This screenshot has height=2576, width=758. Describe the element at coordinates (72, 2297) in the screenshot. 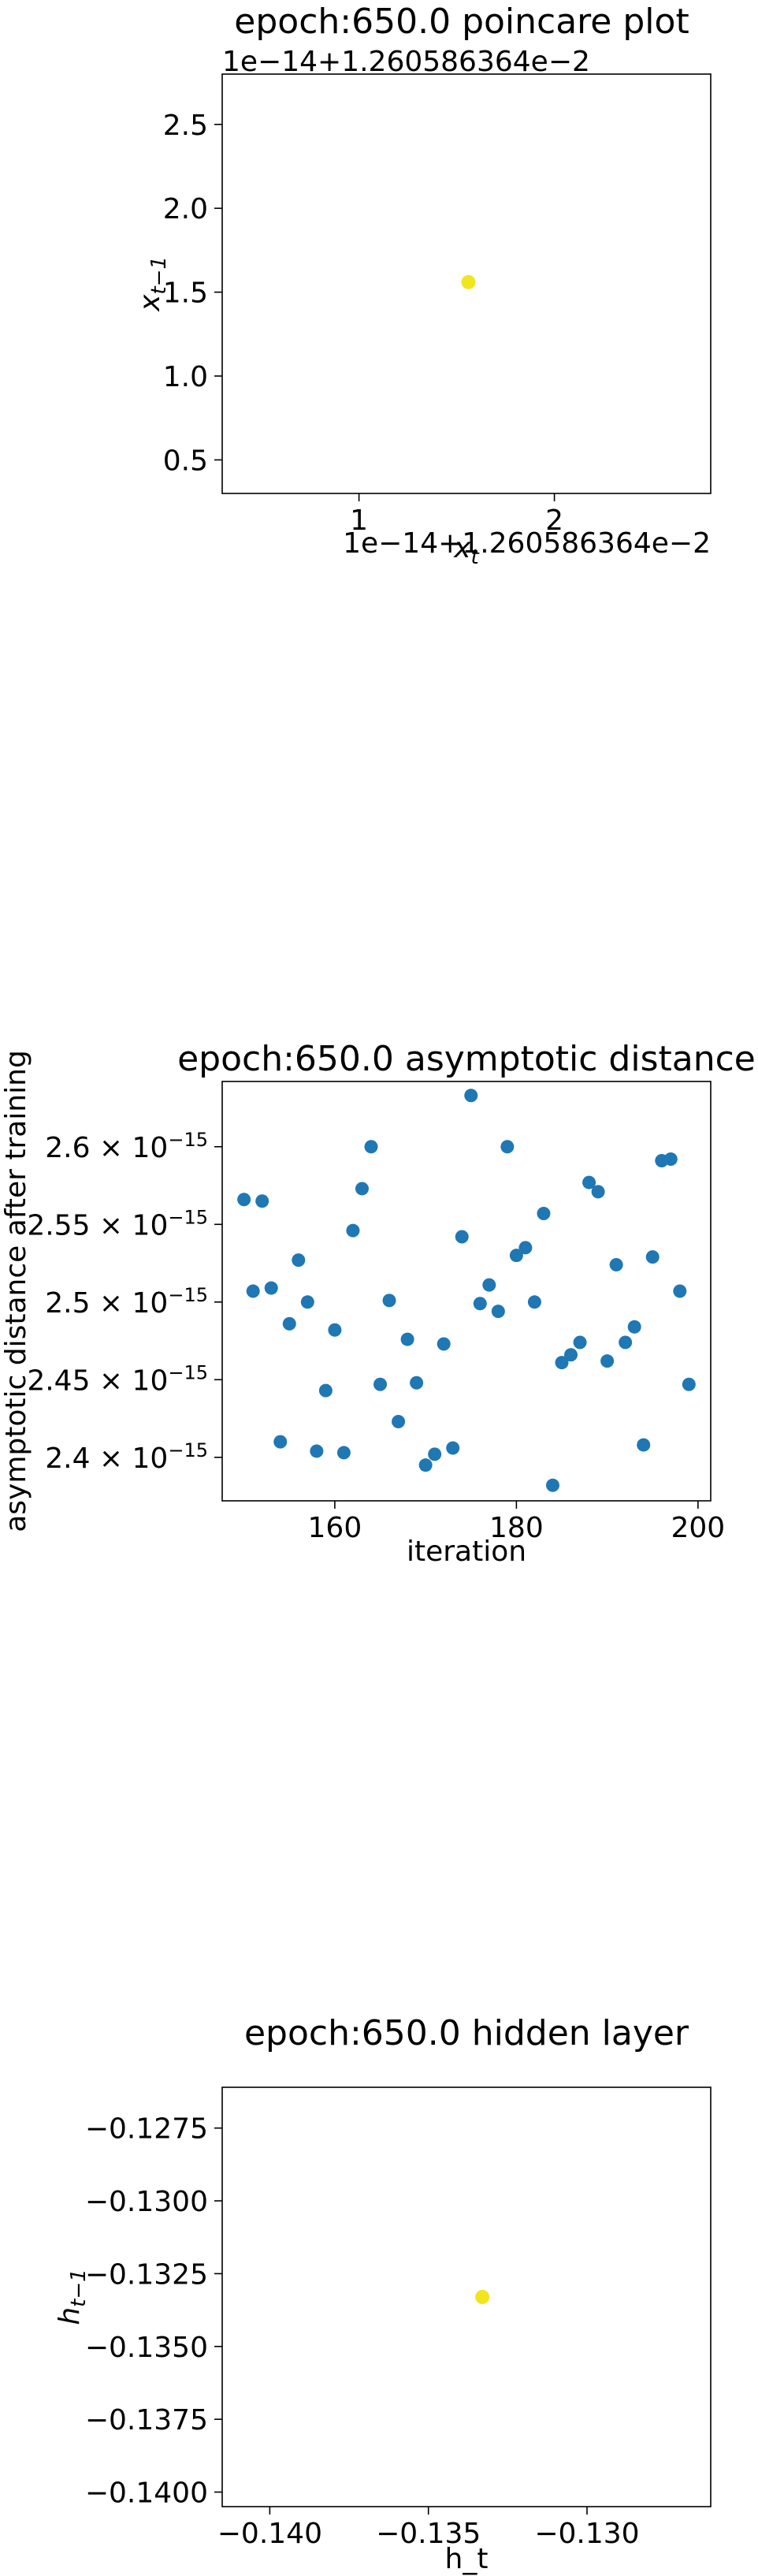

I see `hidden-y-axis-label: ht−1` at that location.